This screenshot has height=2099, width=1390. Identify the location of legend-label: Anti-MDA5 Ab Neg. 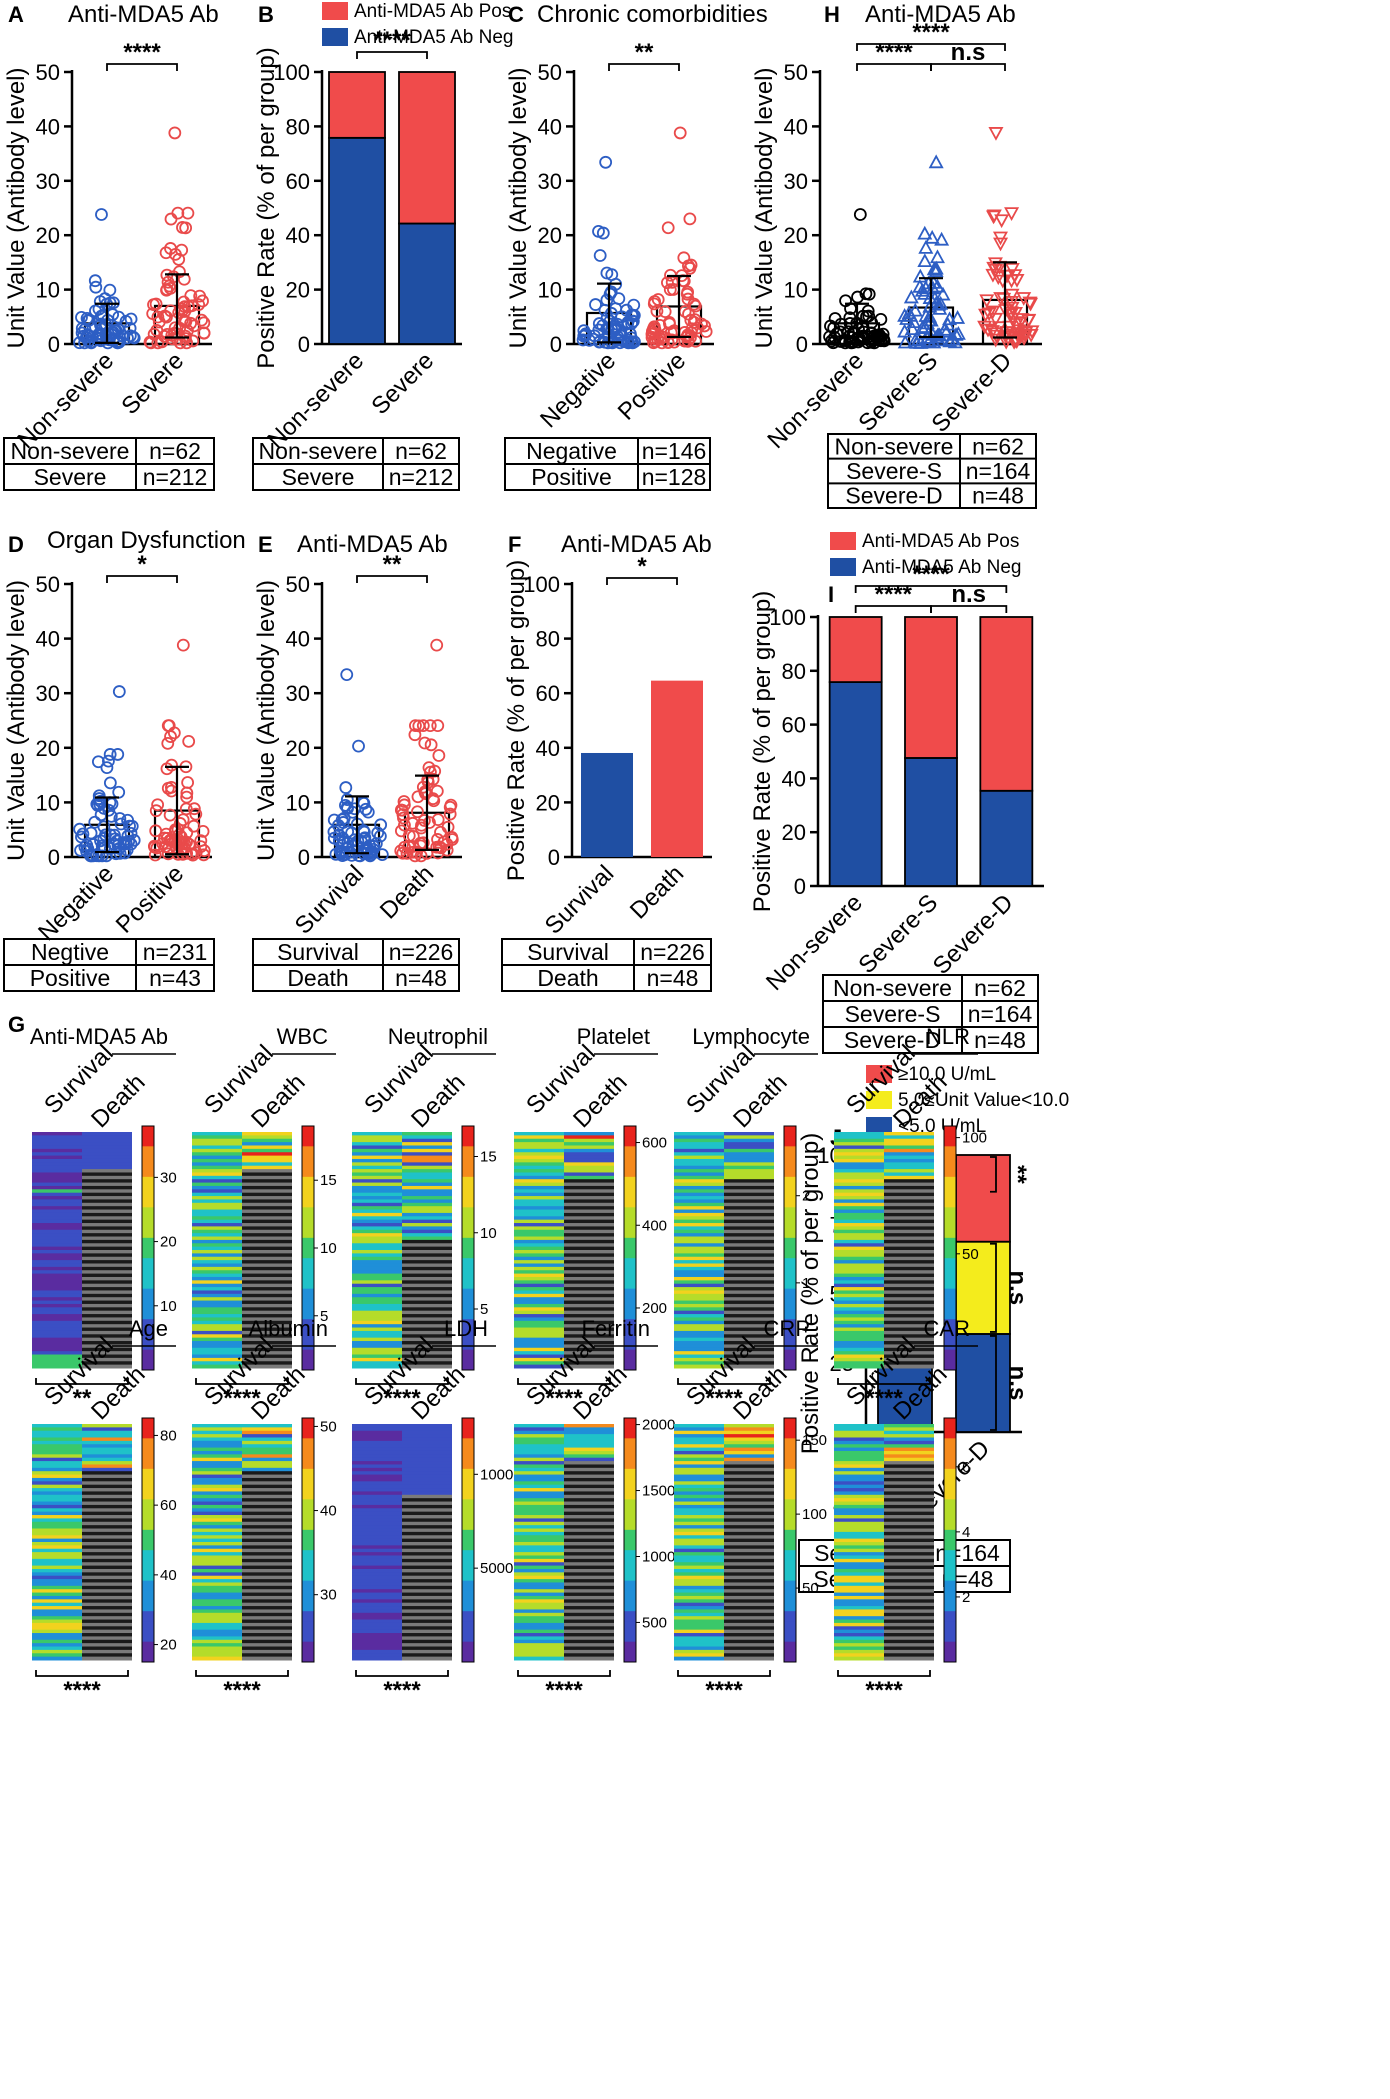
(433, 37).